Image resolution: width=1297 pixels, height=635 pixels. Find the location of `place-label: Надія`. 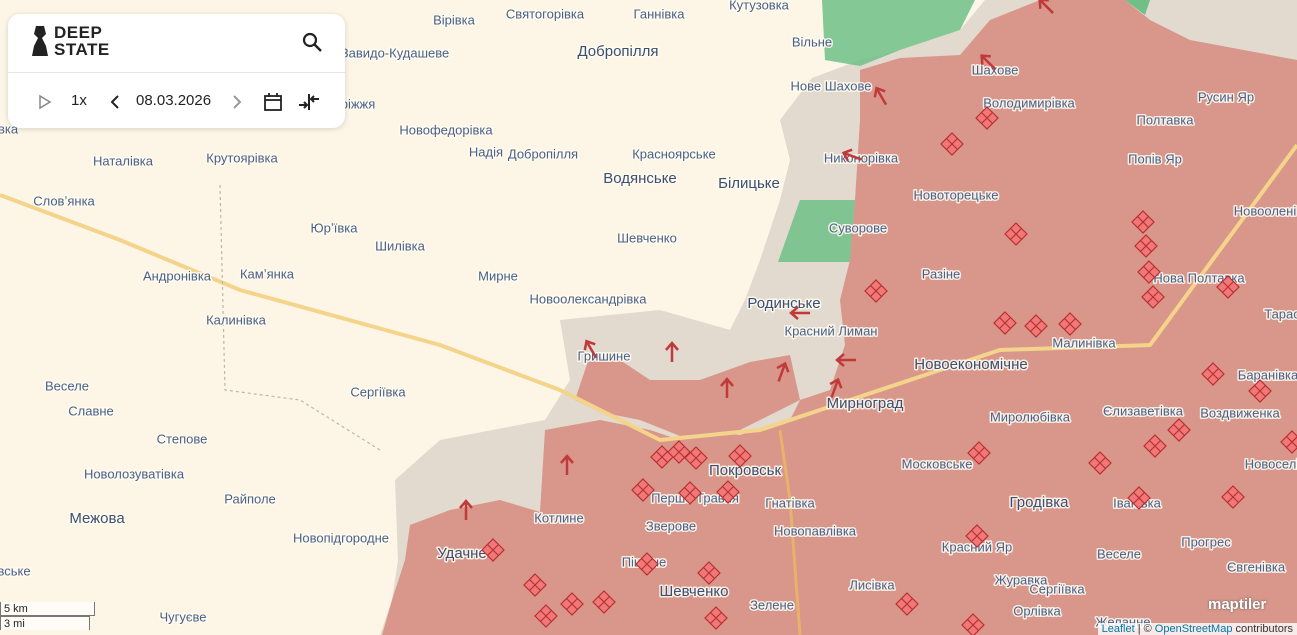

place-label: Надія is located at coordinates (486, 151).